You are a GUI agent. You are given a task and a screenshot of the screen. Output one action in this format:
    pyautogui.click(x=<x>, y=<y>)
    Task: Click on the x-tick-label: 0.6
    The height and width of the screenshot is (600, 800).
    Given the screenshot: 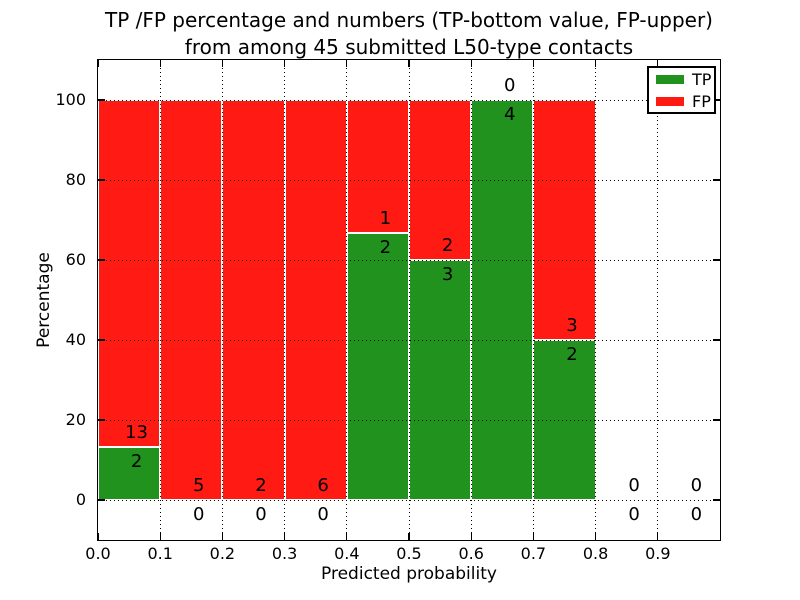 What is the action you would take?
    pyautogui.click(x=471, y=553)
    